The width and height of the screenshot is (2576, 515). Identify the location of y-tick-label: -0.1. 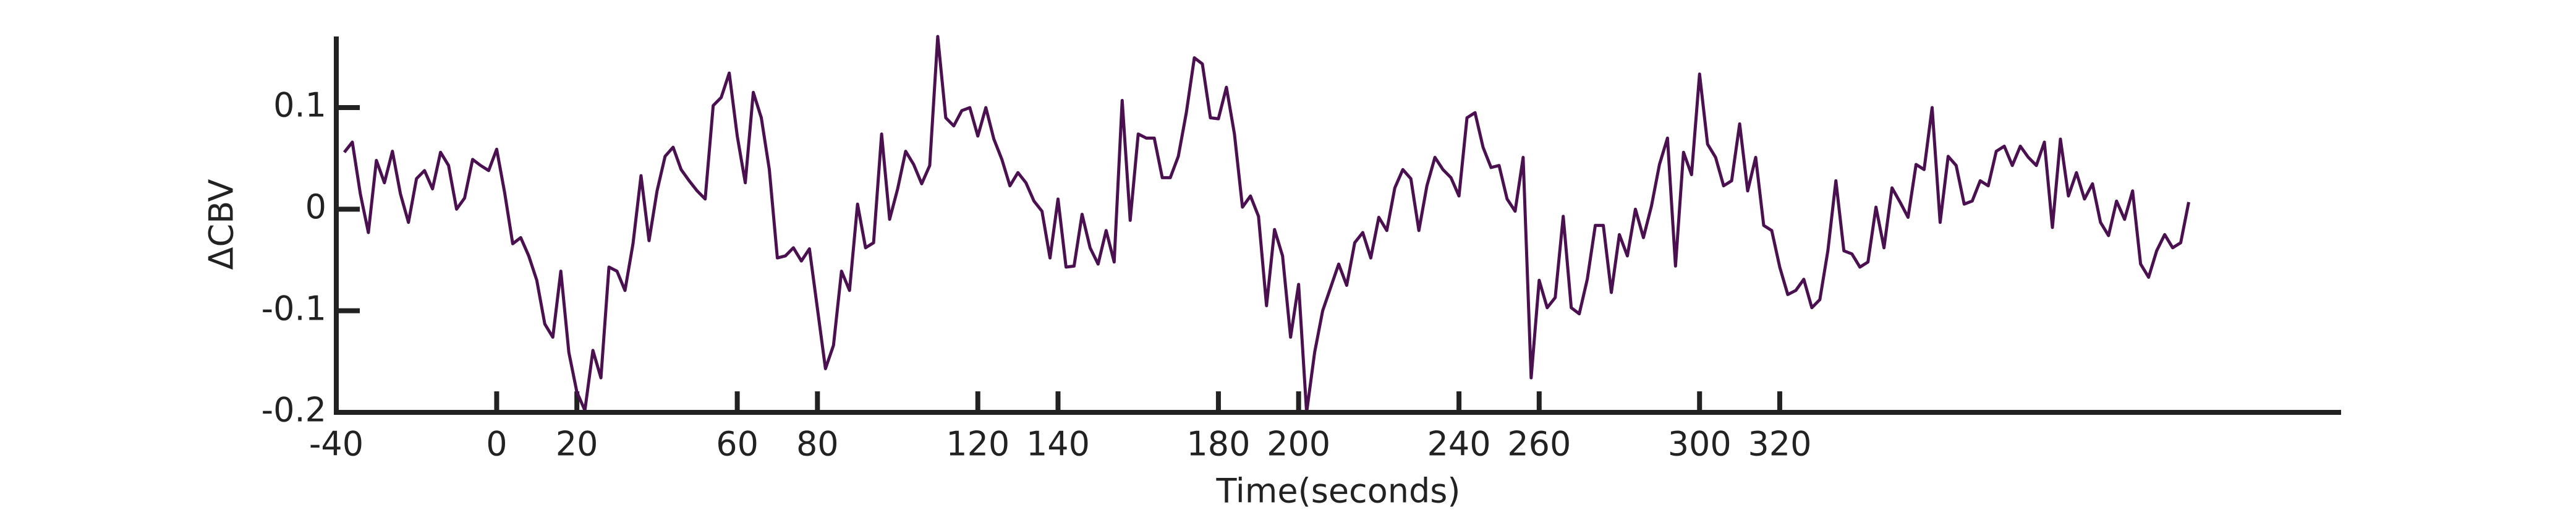
(293, 308).